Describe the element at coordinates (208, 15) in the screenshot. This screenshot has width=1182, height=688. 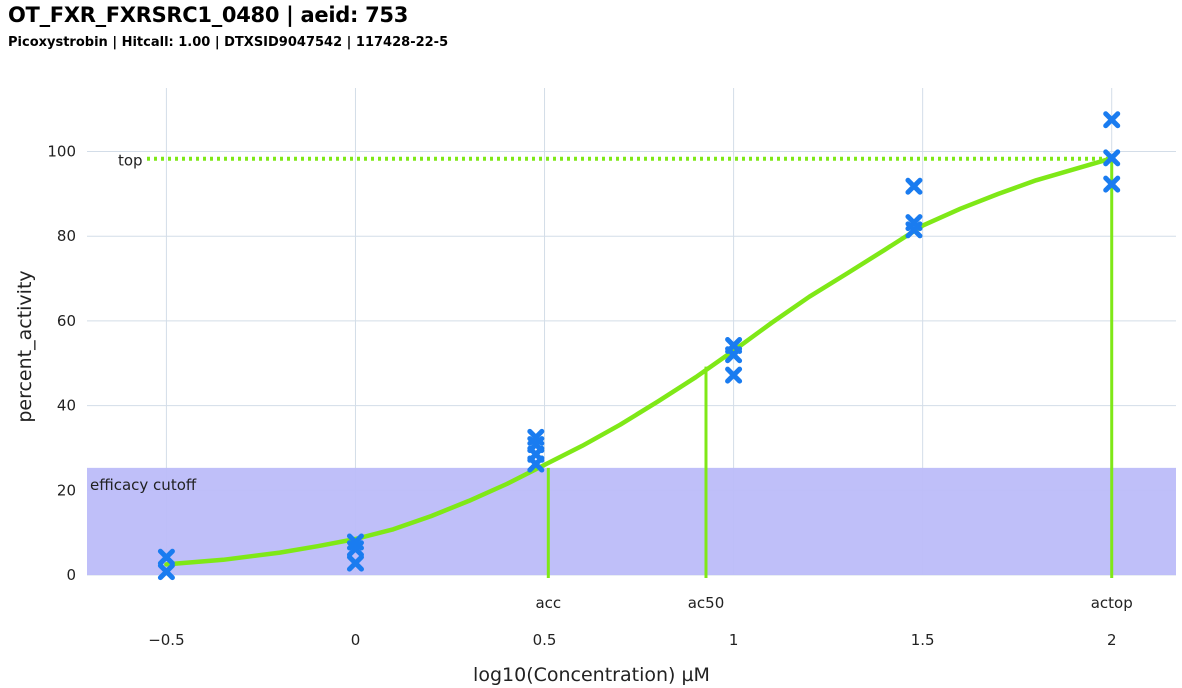
I see `chart-title: OT_FXR_FXRSRC1_0480 | aeid: 753` at that location.